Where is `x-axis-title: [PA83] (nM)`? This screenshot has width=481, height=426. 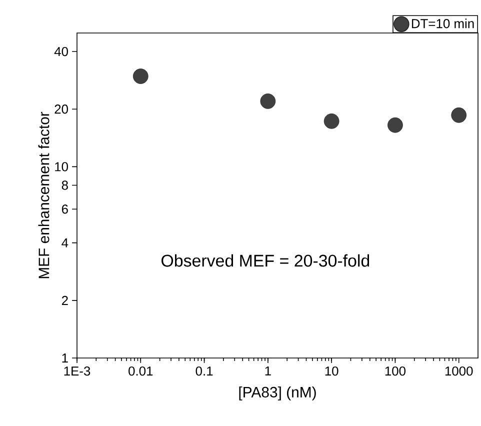 x-axis-title: [PA83] (nM) is located at coordinates (277, 393).